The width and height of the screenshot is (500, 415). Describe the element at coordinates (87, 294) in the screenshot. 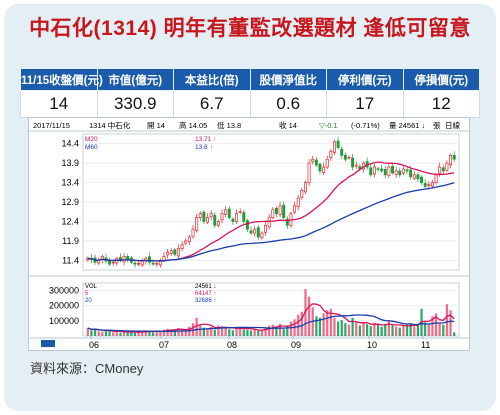

I see `volume-legend-name: 5` at that location.